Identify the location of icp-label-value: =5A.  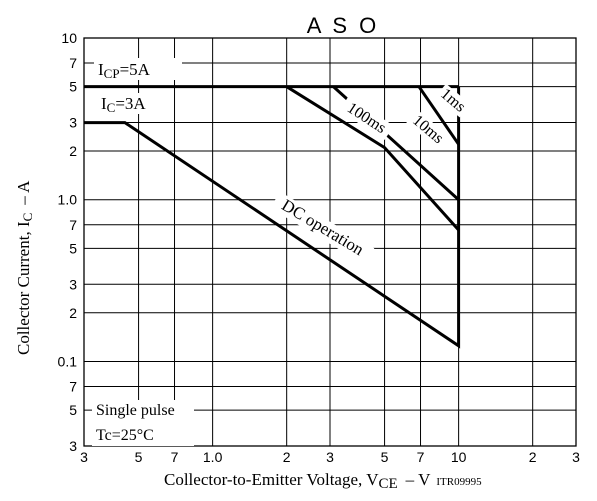
(135, 69).